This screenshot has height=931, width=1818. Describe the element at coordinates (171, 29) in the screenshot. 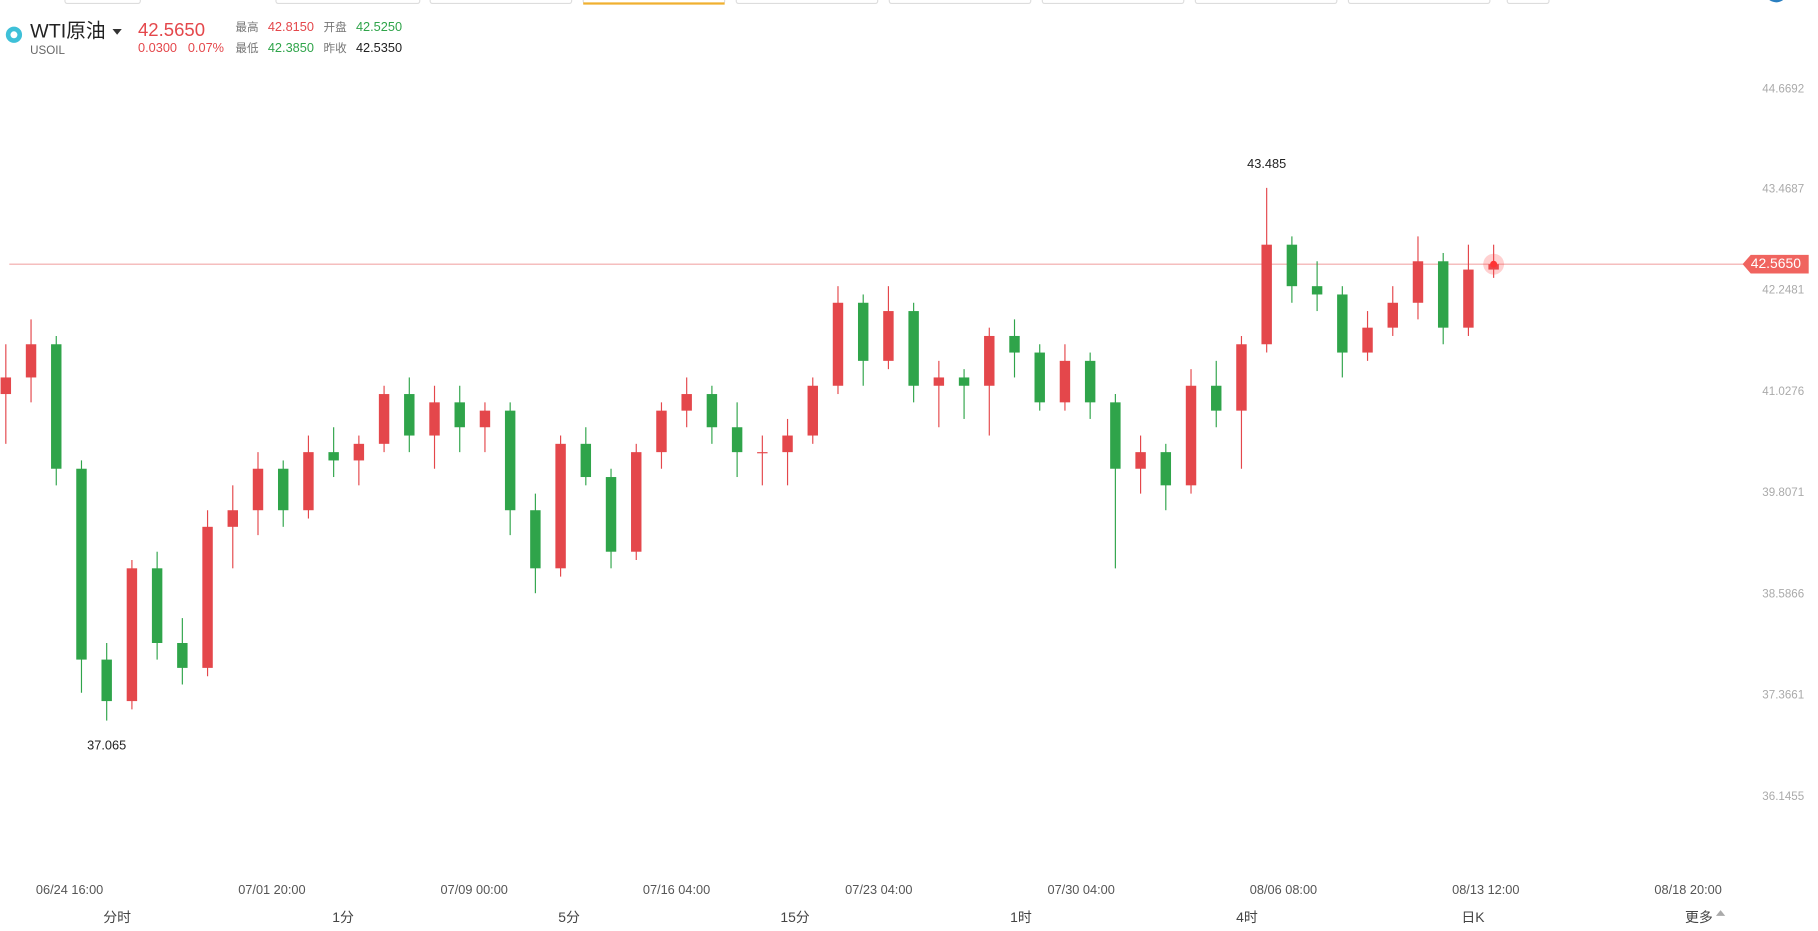

I see `header-price: 42.5650` at that location.